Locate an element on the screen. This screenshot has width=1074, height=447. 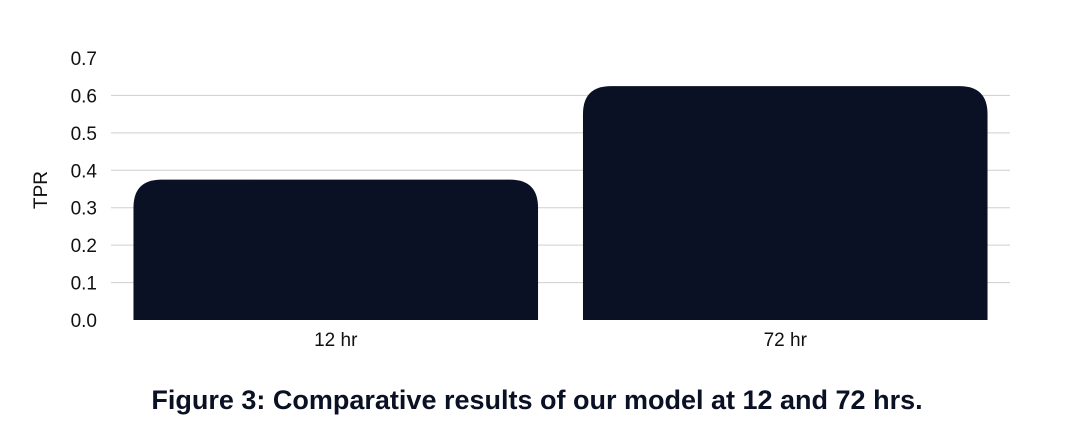
x-tick-label: 12 hr is located at coordinates (336, 340).